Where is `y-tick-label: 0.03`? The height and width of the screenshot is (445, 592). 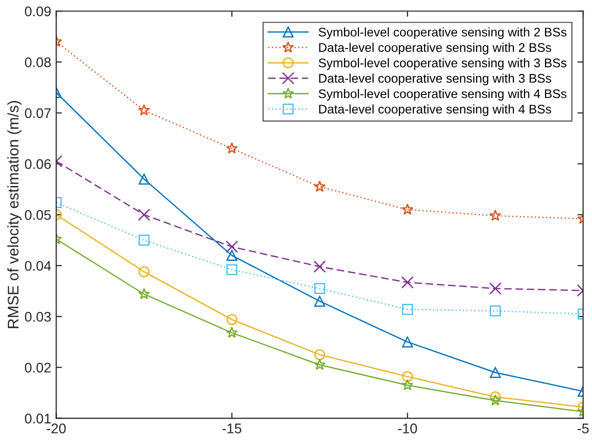 y-tick-label: 0.03 is located at coordinates (37, 317).